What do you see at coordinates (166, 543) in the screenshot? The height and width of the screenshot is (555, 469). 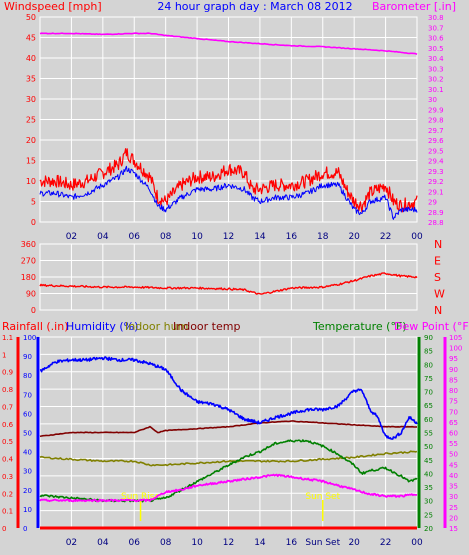 I see `thp-x-tick-label: 08` at bounding box center [166, 543].